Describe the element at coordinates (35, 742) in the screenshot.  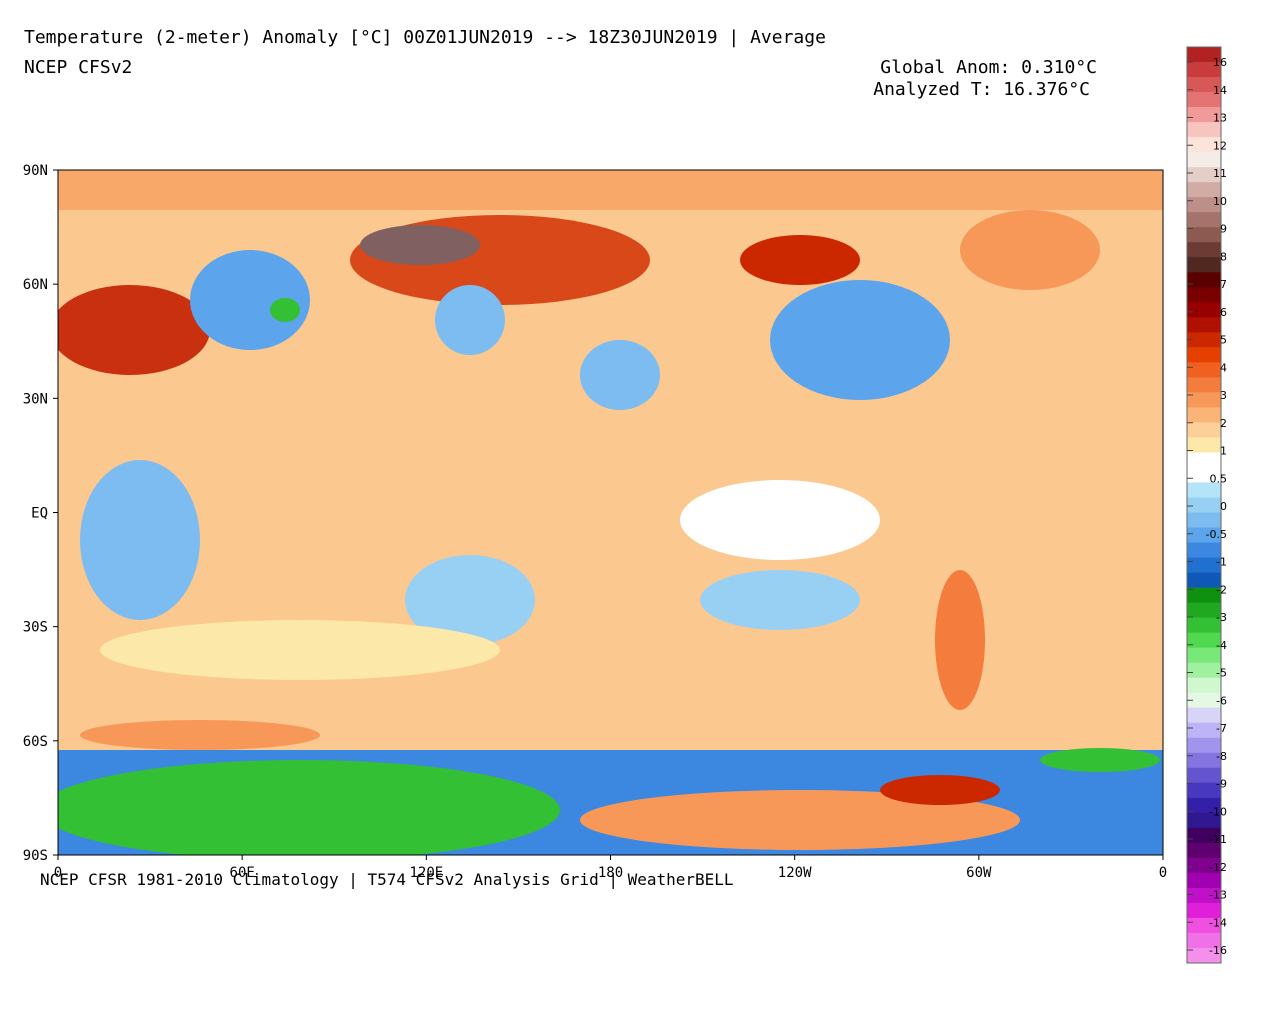
I see `lat-label: 60S` at that location.